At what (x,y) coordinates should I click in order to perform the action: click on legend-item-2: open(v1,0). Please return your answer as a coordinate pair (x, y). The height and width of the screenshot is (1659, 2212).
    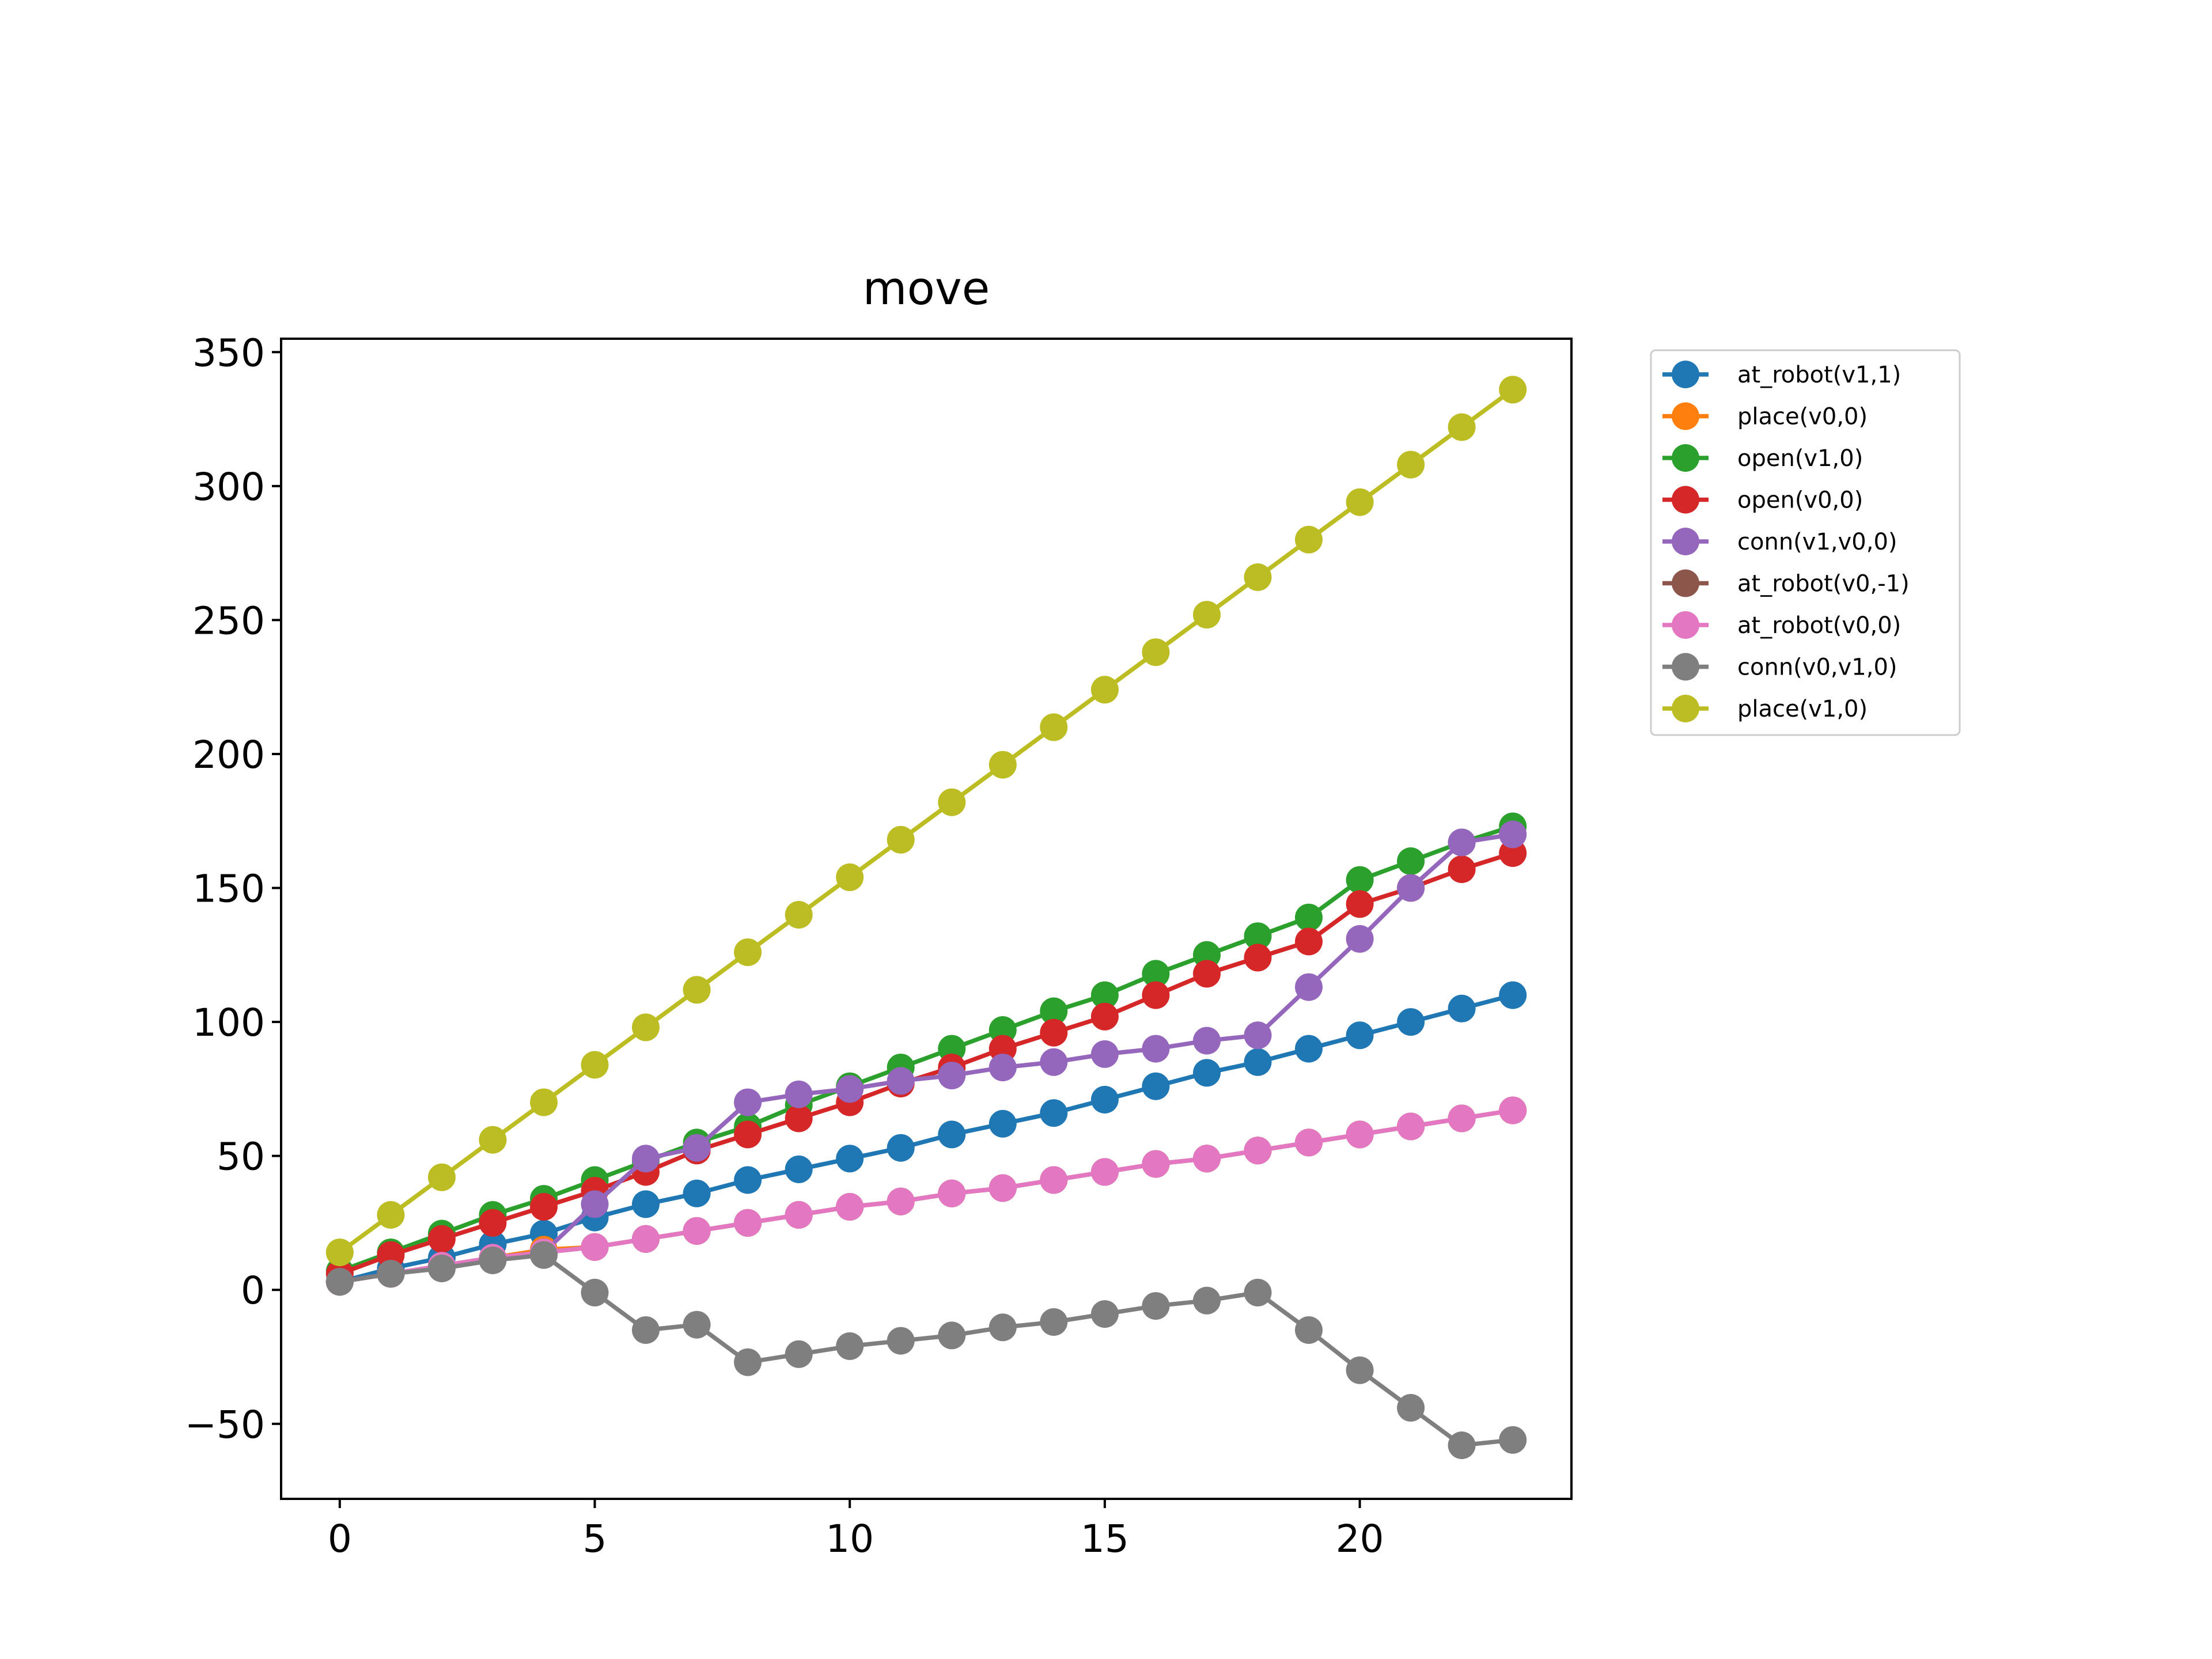
    Looking at the image, I should click on (1762, 458).